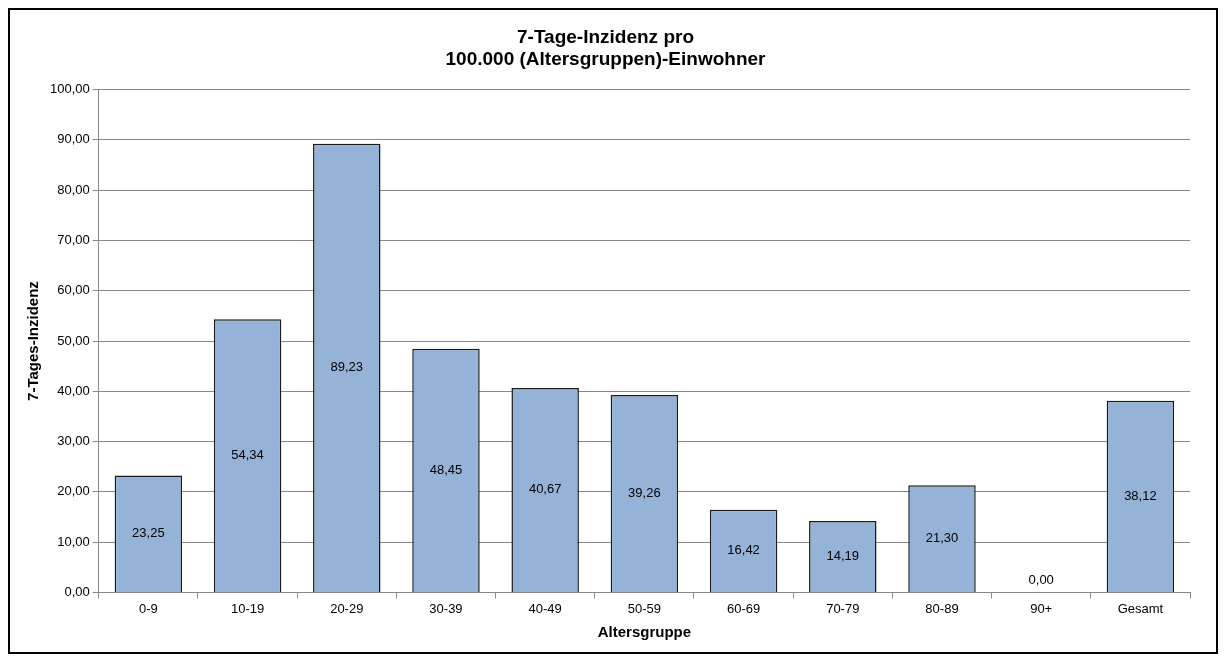  Describe the element at coordinates (73, 240) in the screenshot. I see `y-tick-label: 70,00` at that location.